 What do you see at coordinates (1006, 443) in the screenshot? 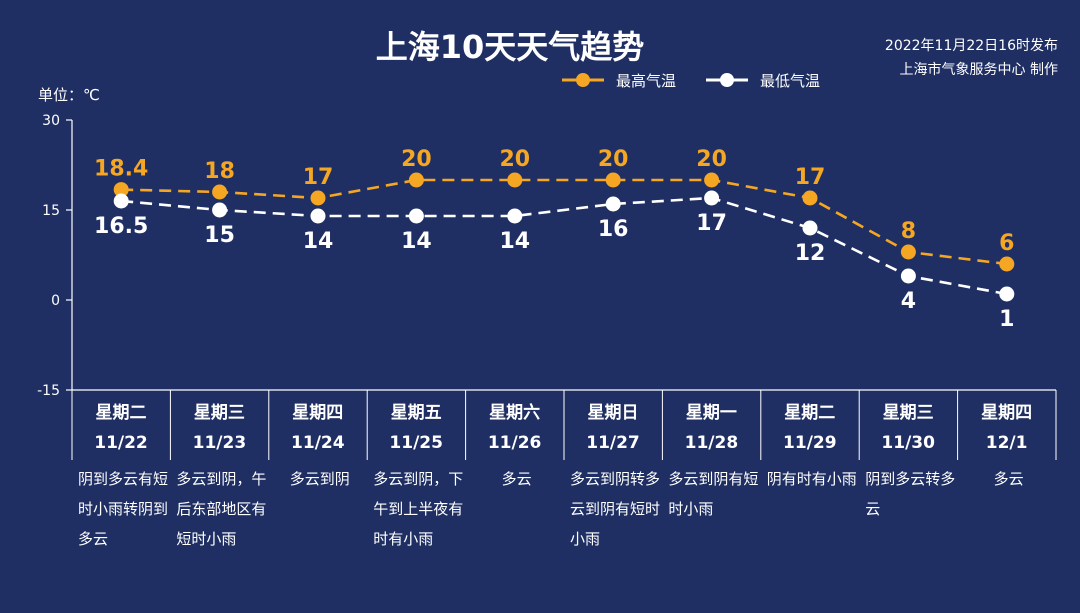
I see `date-label: 12/1` at bounding box center [1006, 443].